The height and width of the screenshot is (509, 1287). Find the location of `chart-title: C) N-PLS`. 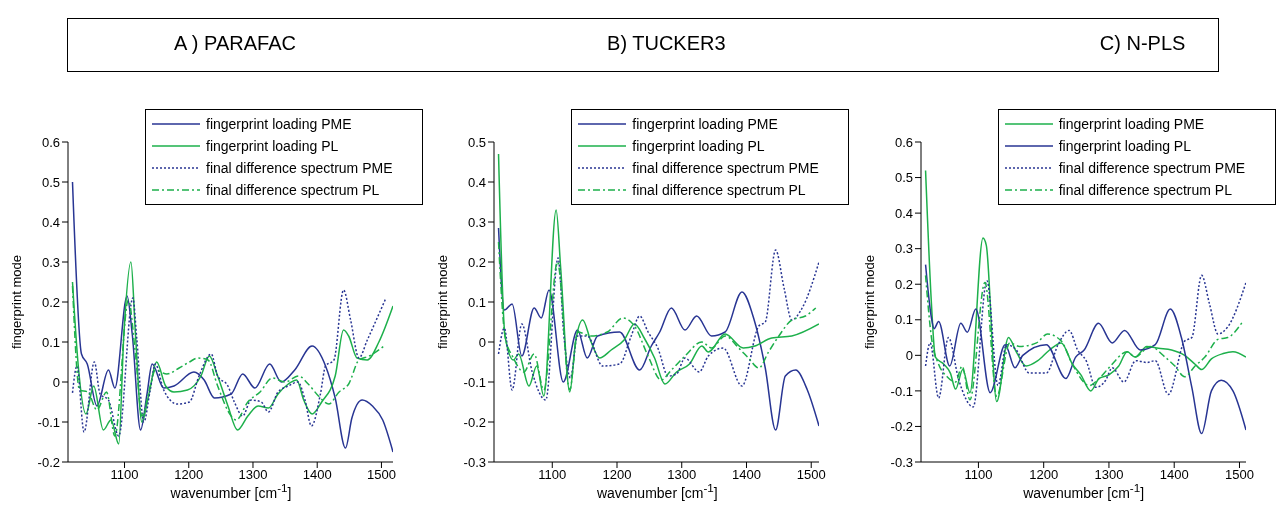

chart-title: C) N-PLS is located at coordinates (1142, 43).